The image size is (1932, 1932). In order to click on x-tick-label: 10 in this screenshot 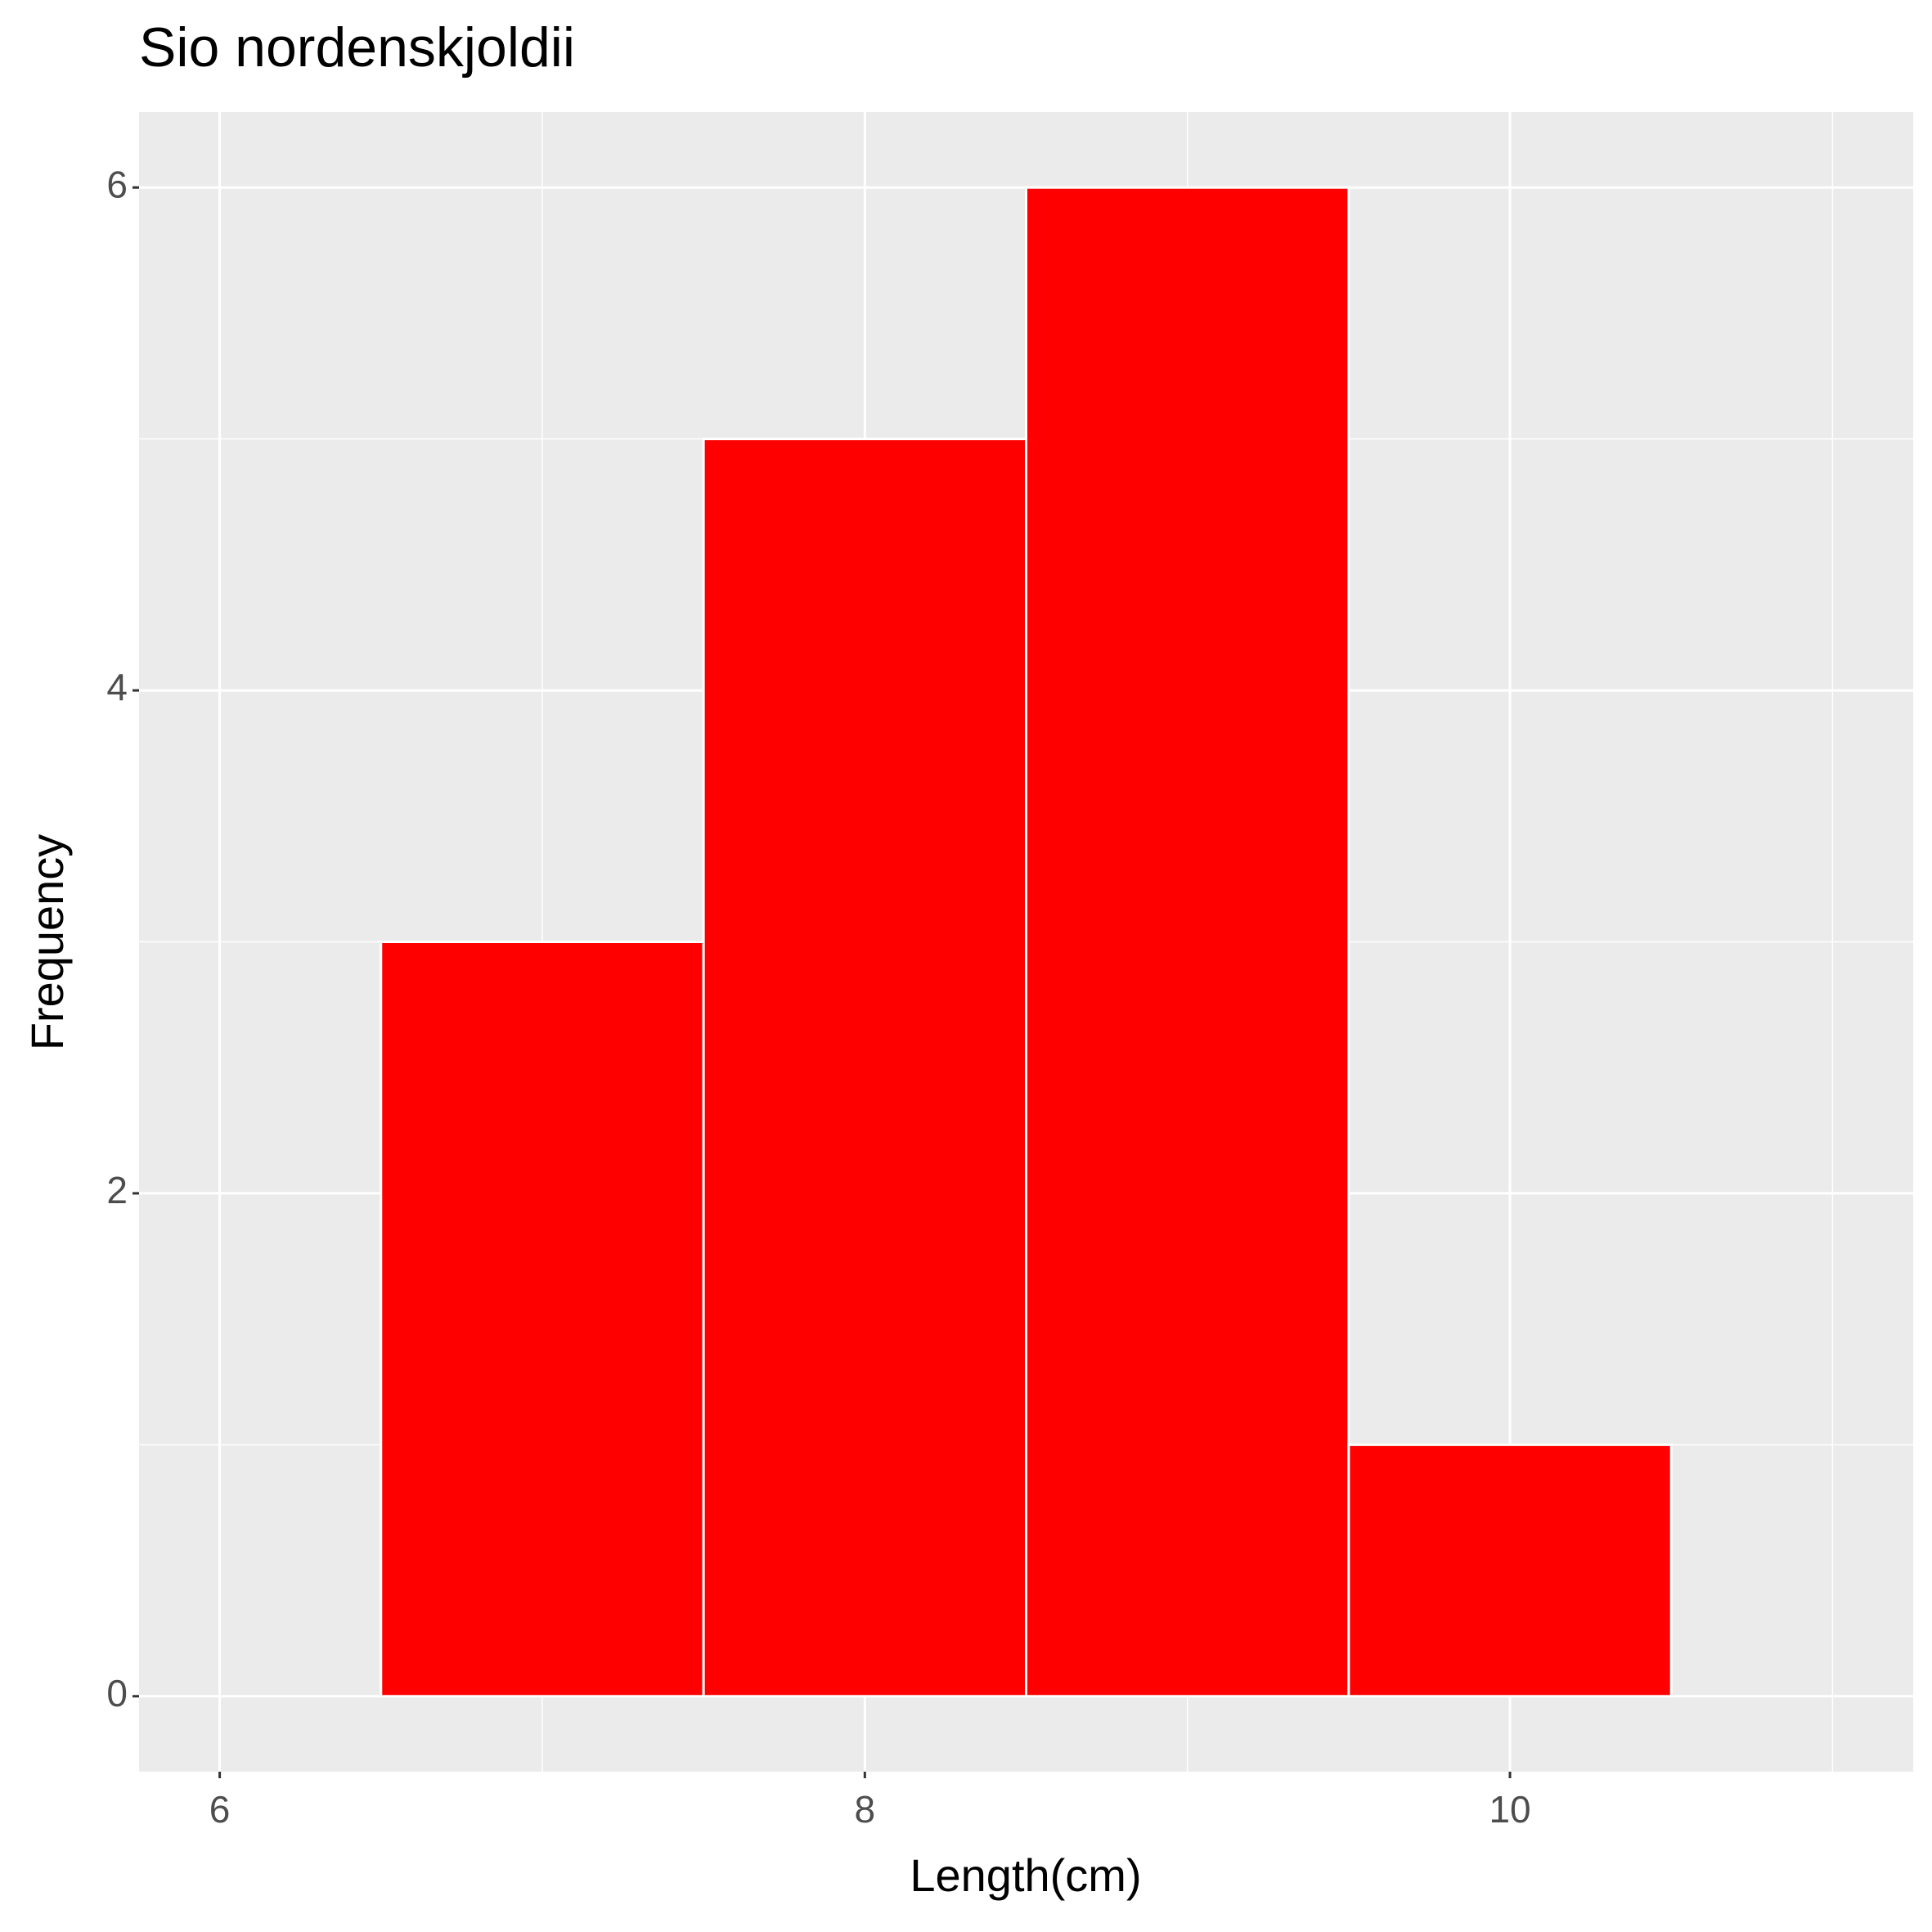, I will do `click(1509, 1810)`.